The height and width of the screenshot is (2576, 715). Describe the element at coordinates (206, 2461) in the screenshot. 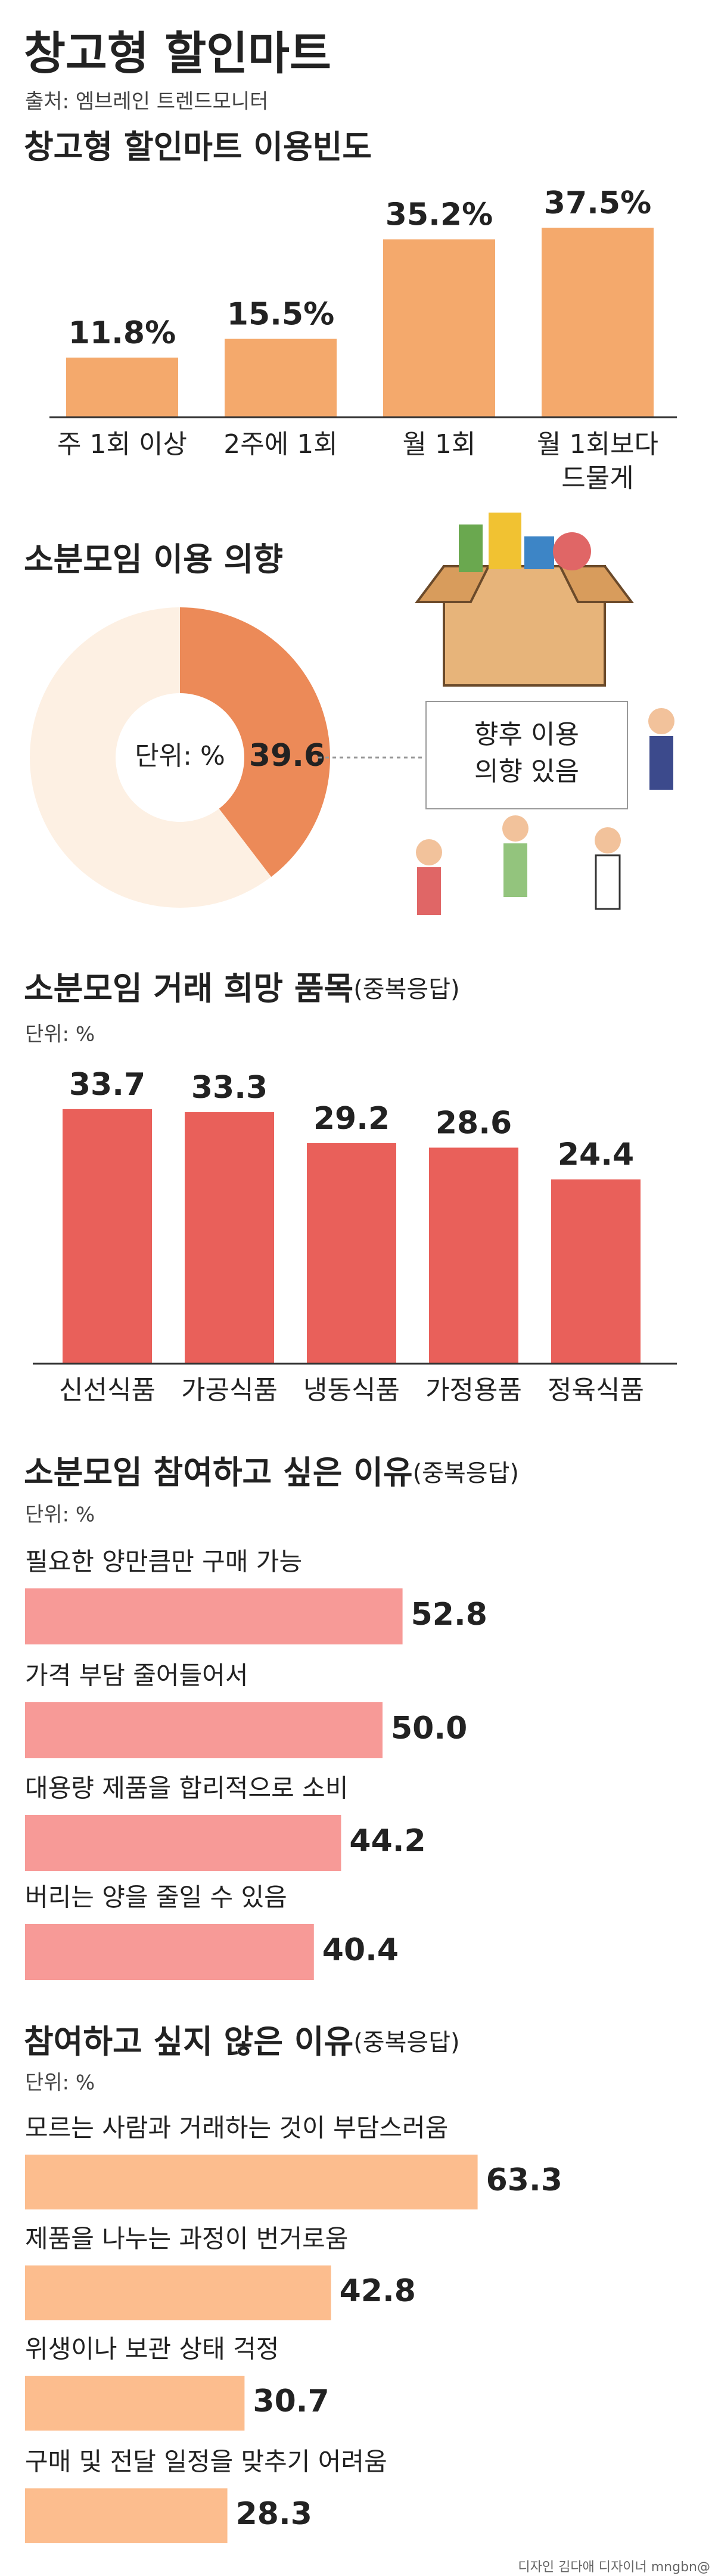

I see `category-label: 구매 및 전달 일정을 맞추기 어려움` at that location.